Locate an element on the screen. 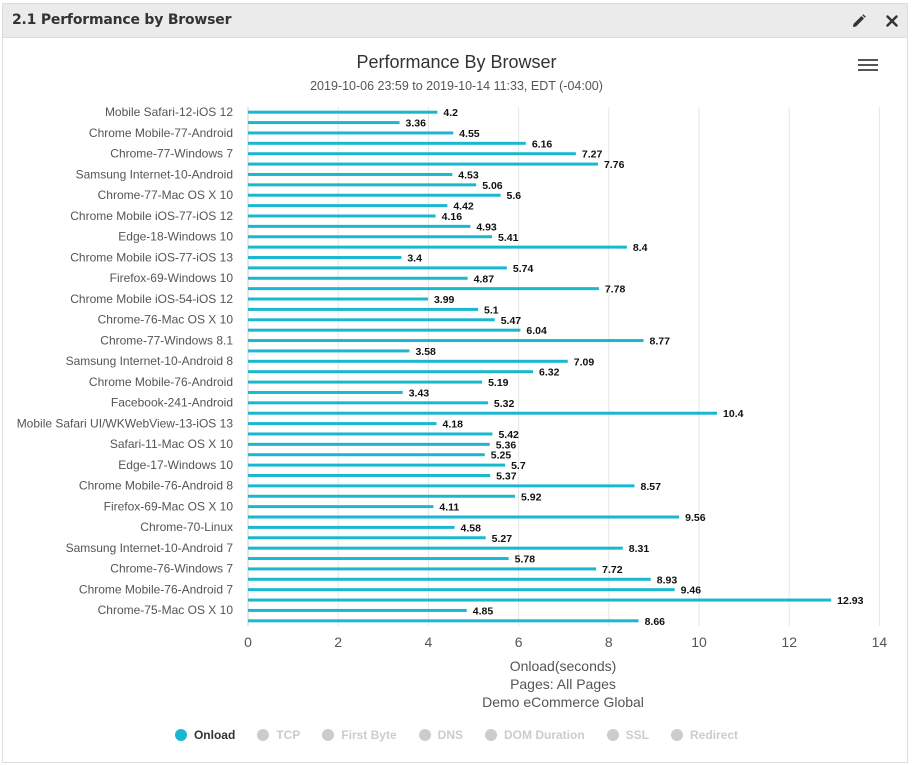  legend-label: Redirect is located at coordinates (714, 735).